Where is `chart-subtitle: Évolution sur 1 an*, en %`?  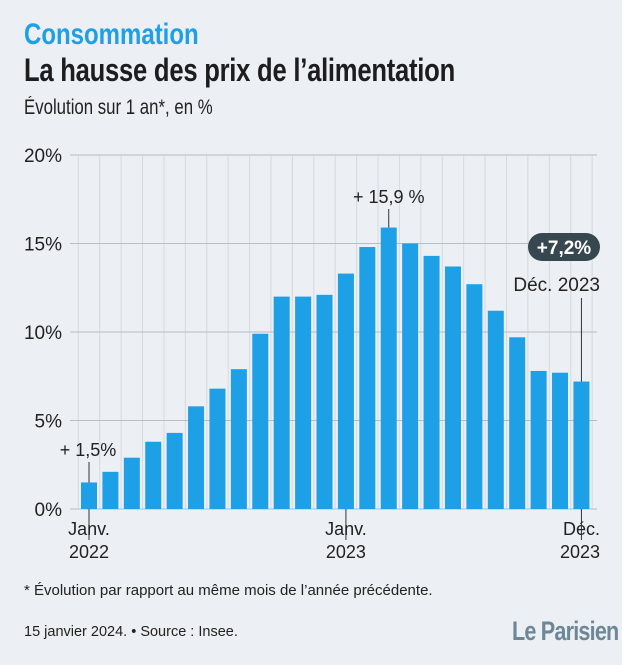 chart-subtitle: Évolution sur 1 an*, en % is located at coordinates (118, 107).